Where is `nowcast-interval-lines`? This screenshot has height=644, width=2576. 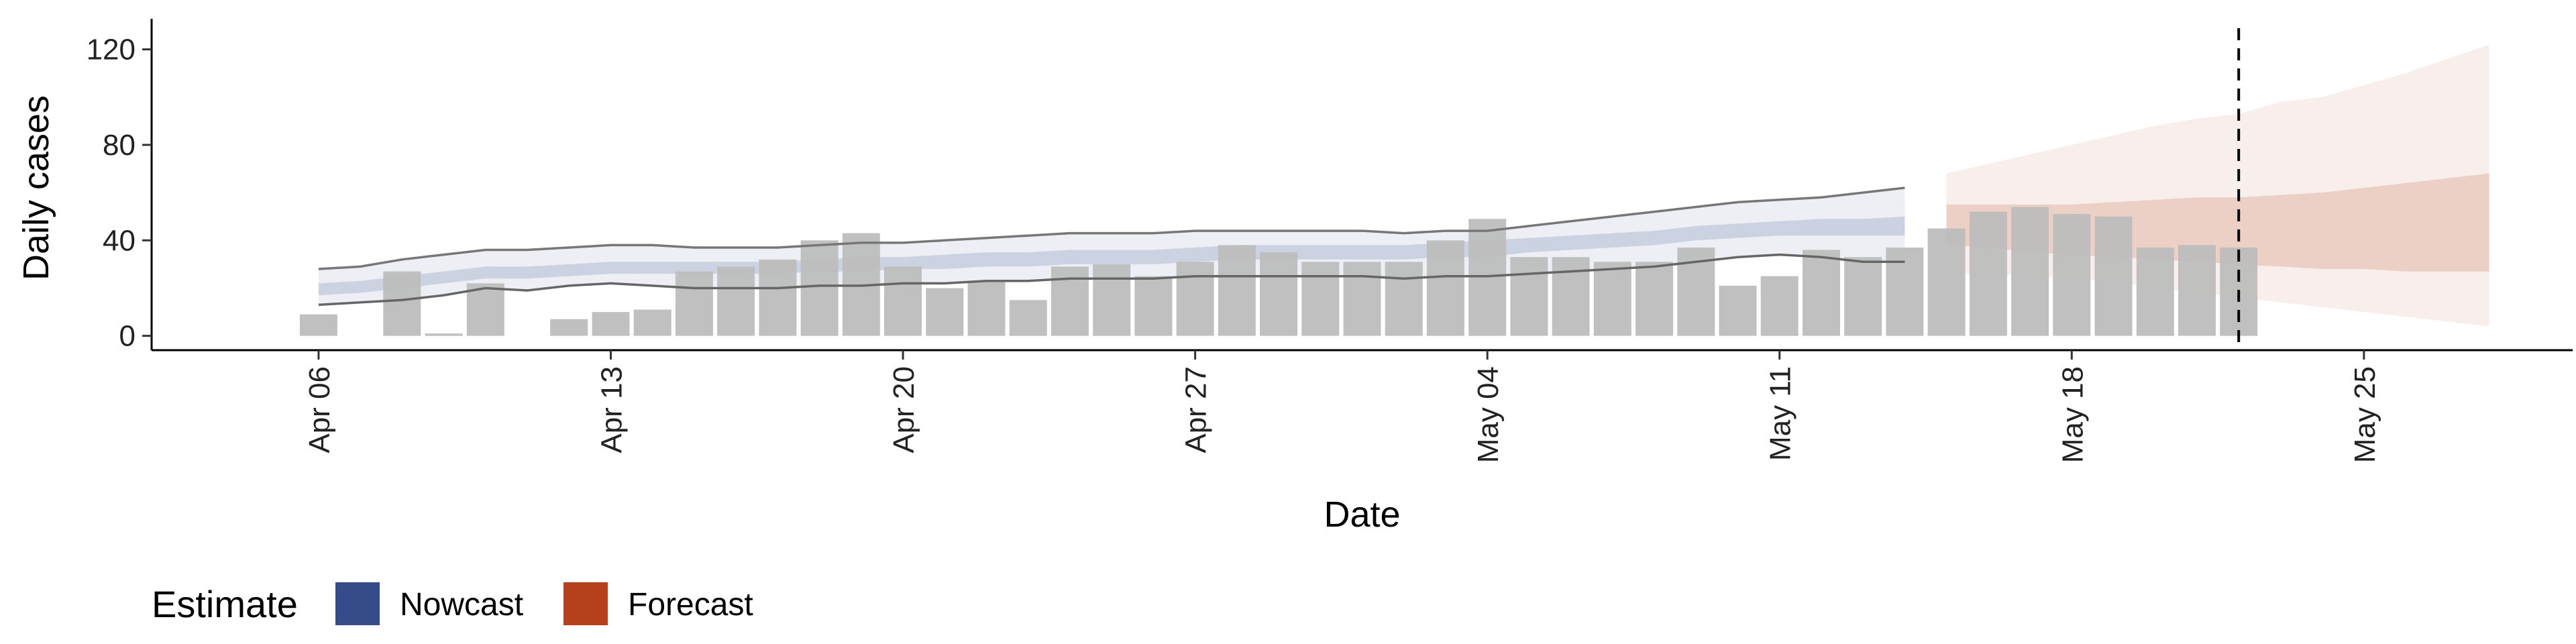 nowcast-interval-lines is located at coordinates (1111, 246).